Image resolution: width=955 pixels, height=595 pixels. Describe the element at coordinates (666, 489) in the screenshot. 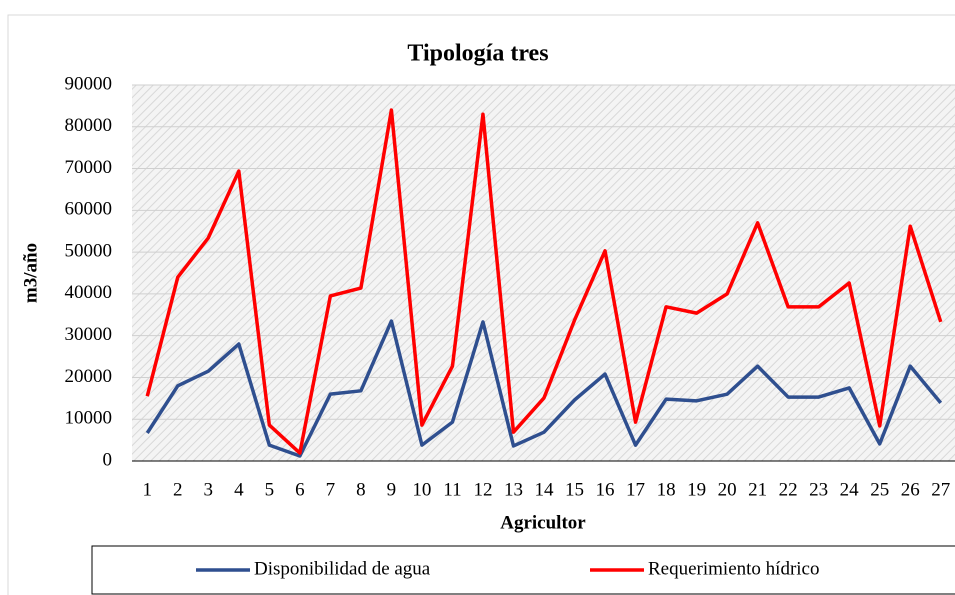

I see `x-tick-label: 18` at that location.